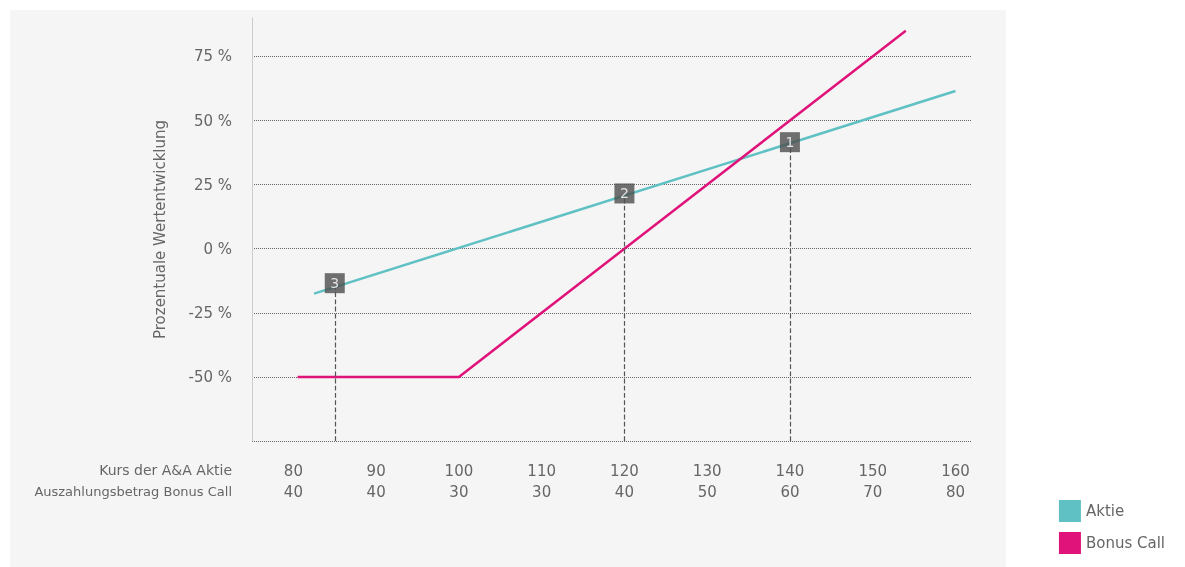  I want to click on y-tick-label: 75 %, so click(212, 56).